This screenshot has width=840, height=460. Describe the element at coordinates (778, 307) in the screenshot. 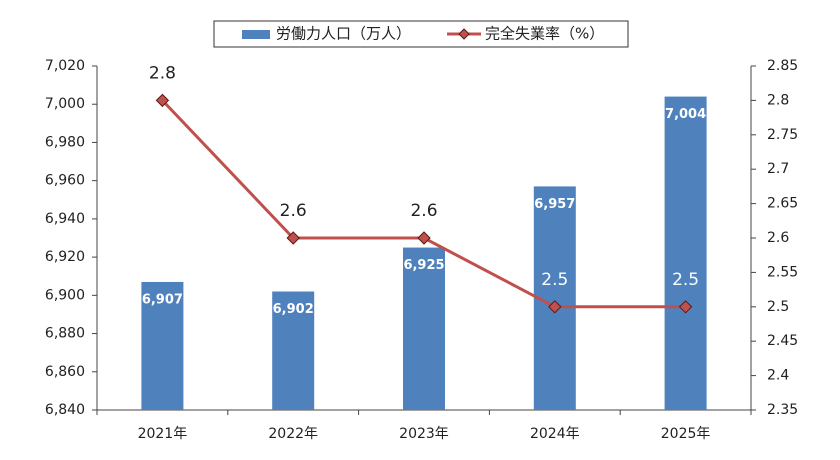

I see `y2-tick-label: 2.5` at that location.